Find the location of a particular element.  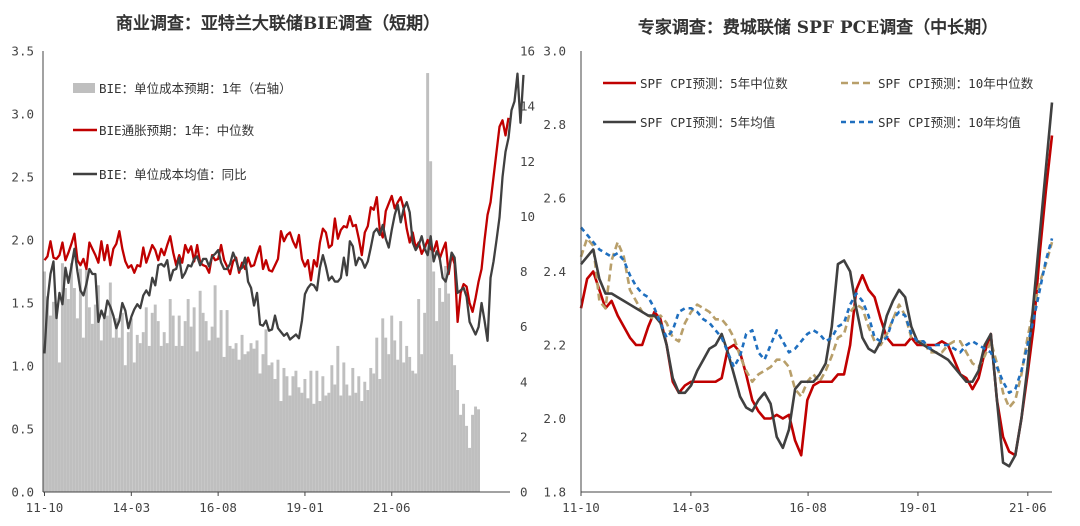

left-y-tick-label: 3.0 is located at coordinates (22, 114).